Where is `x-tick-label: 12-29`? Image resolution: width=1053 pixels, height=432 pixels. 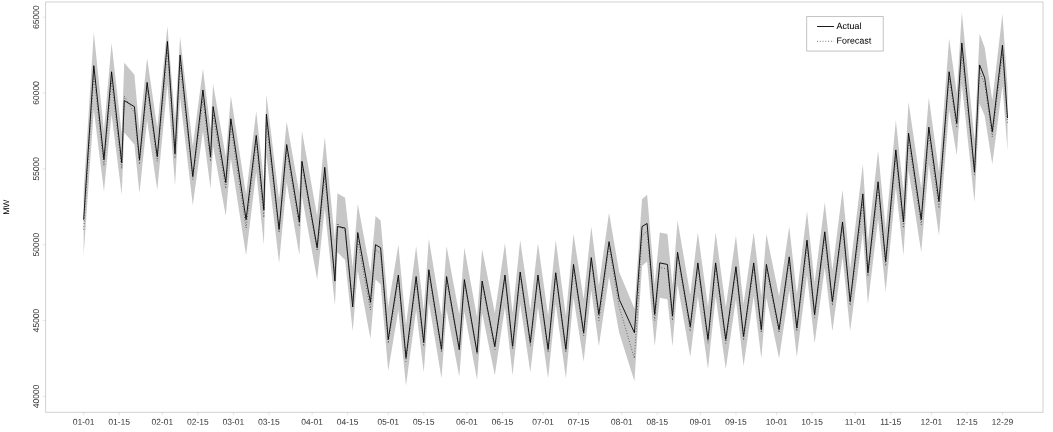 x-tick-label: 12-29 is located at coordinates (1002, 421).